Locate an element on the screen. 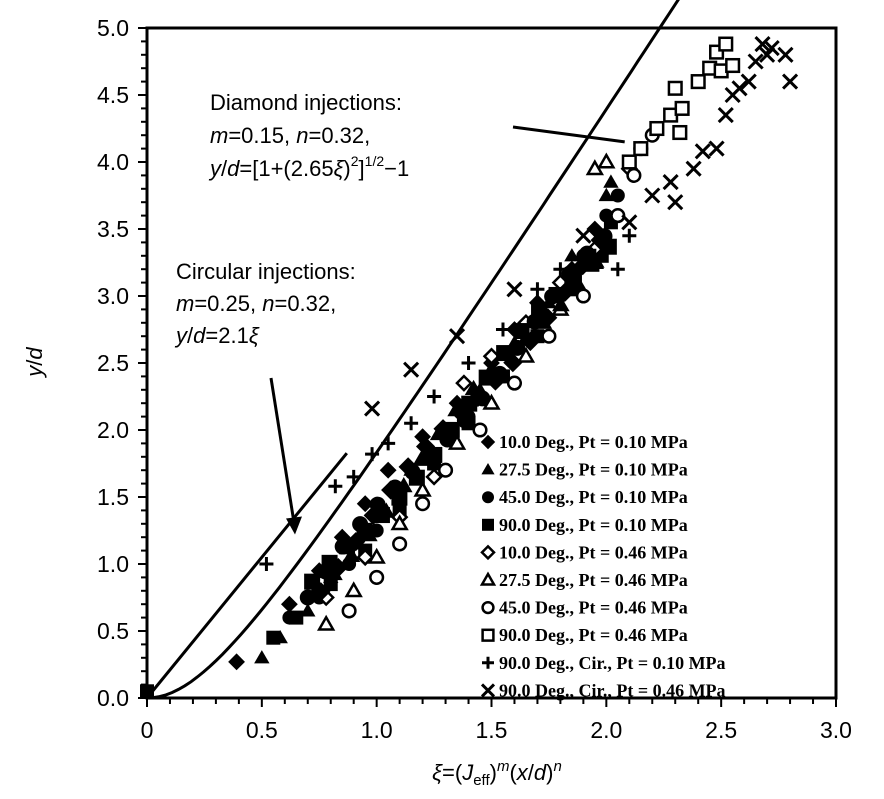 The image size is (884, 799). y-axis-title-d: d is located at coordinates (34, 353).